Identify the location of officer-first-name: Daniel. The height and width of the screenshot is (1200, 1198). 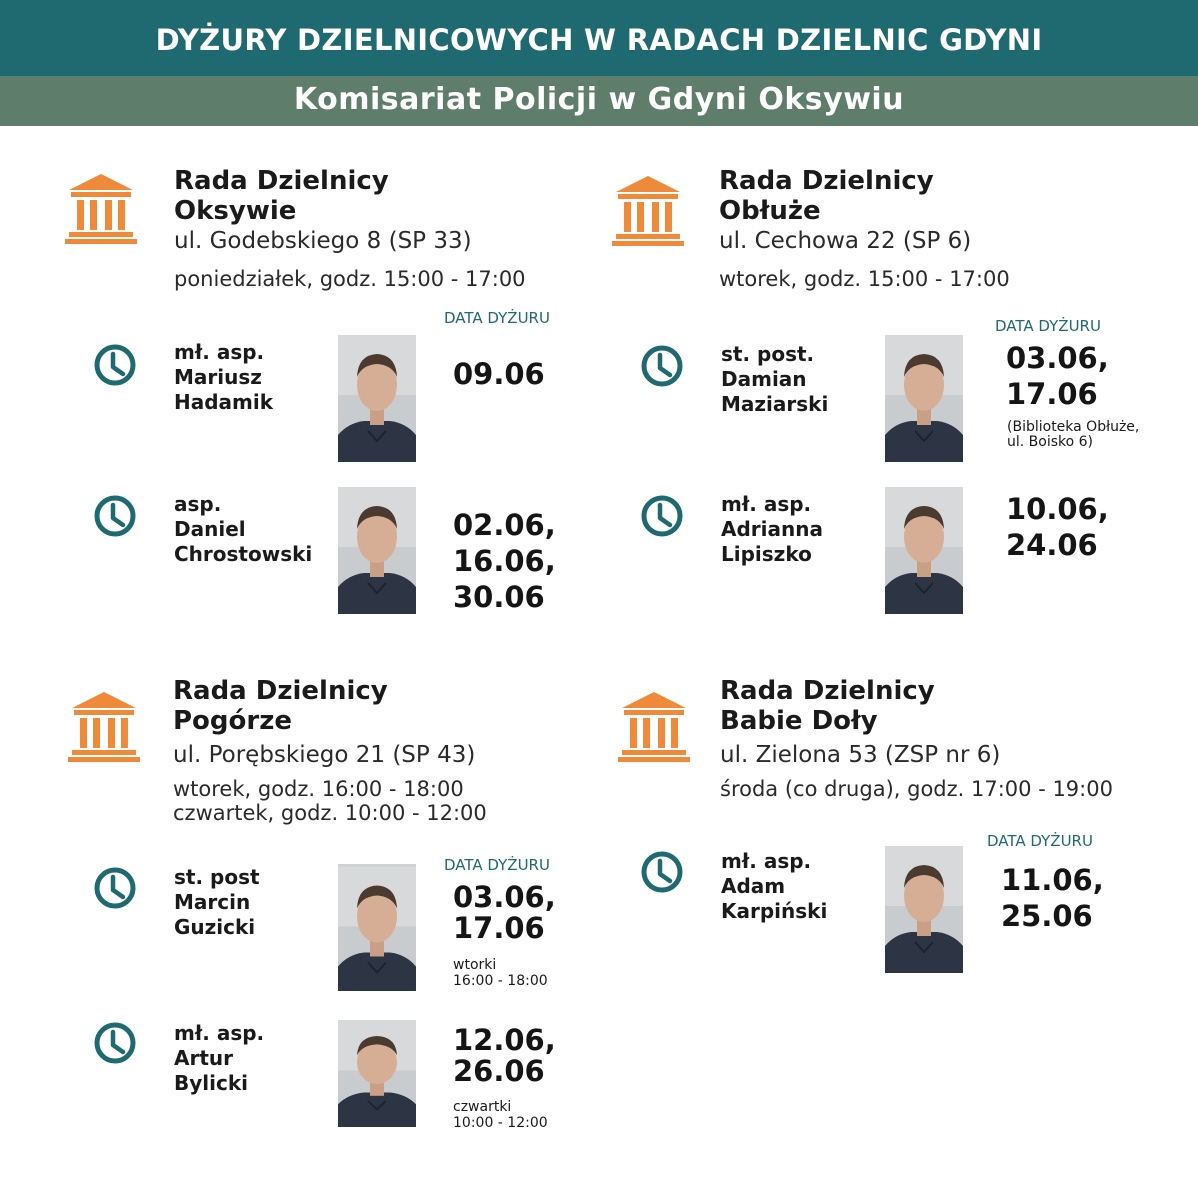
(210, 529).